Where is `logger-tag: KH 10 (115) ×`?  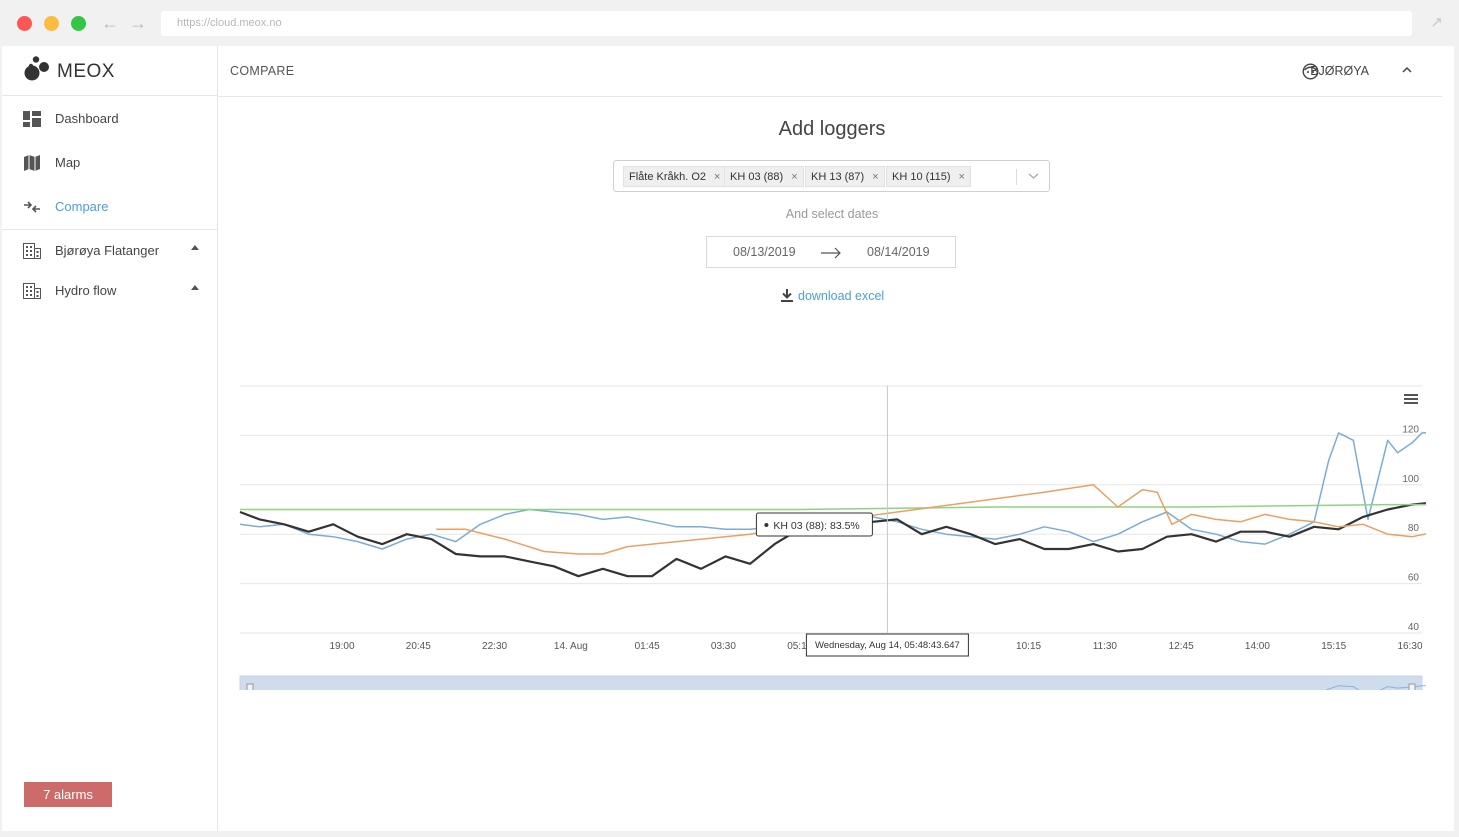
logger-tag: KH 10 (115) × is located at coordinates (928, 176).